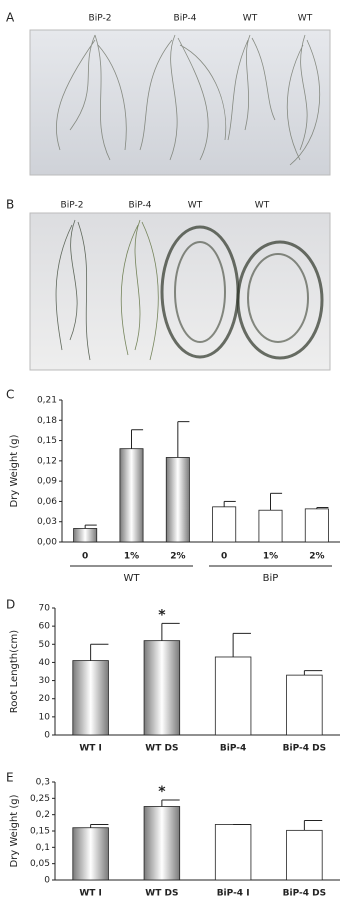 The width and height of the screenshot is (345, 920). I want to click on y-tick-label: 0,18, so click(47, 421).